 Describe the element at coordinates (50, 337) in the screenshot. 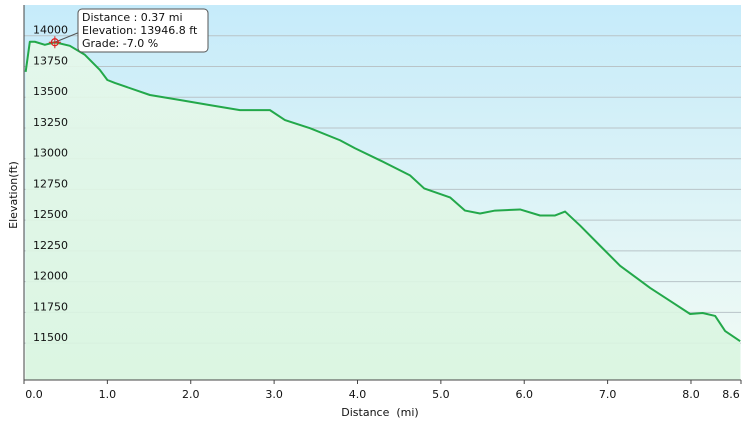

I see `y-tick-label: 11500` at that location.